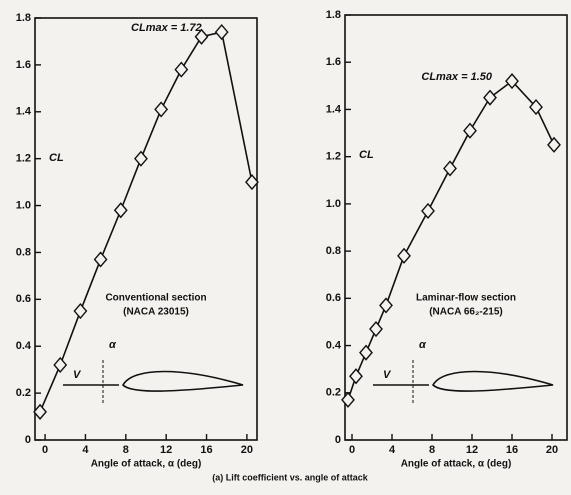 Image resolution: width=571 pixels, height=495 pixels. I want to click on section-code: (NACA 66₂-215), so click(466, 312).